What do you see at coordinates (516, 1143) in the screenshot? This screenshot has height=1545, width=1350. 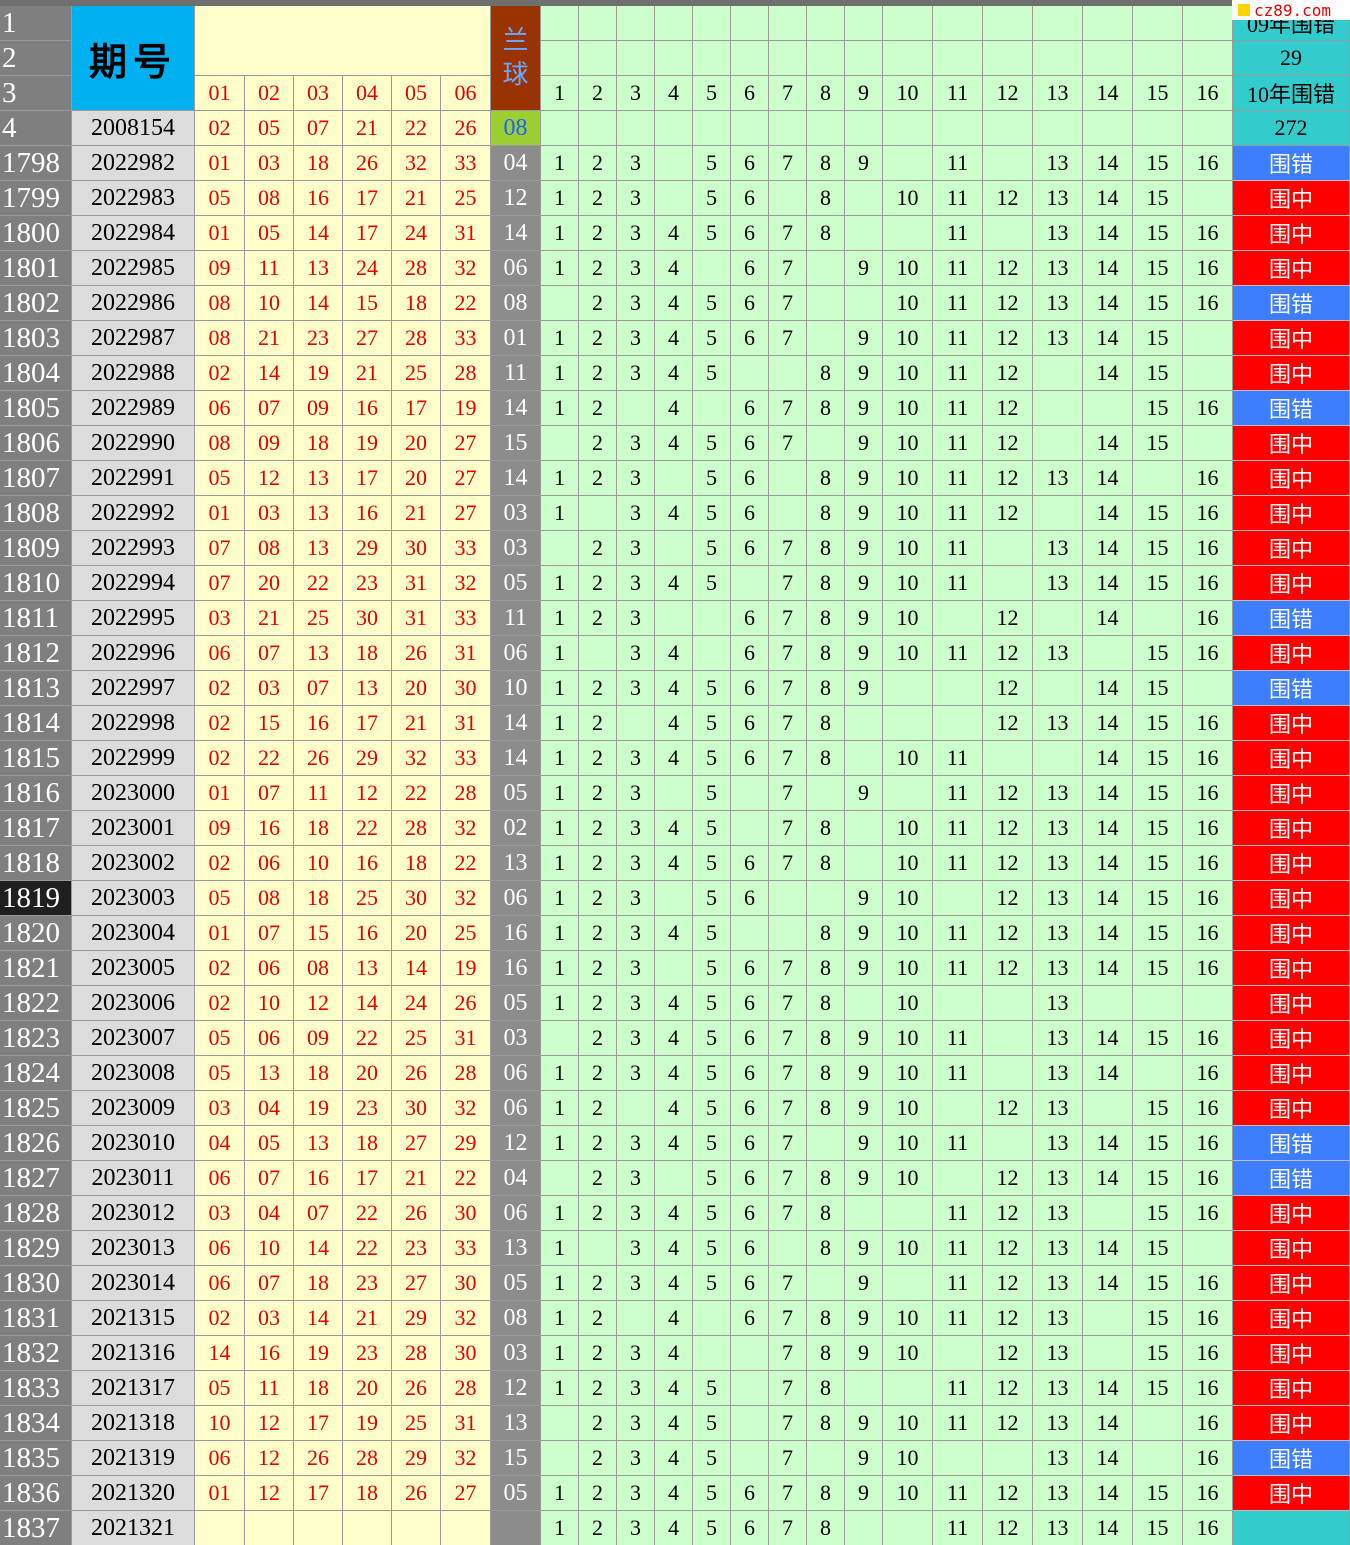 I see `blue-number-cell: 12` at bounding box center [516, 1143].